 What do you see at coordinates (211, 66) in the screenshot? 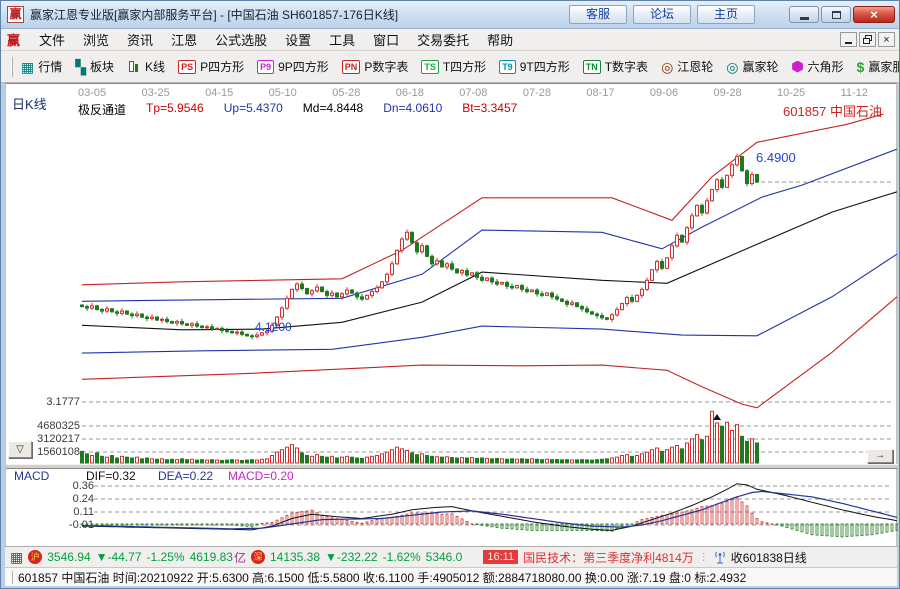
I see `toolbar-item-3: PS P四方形` at bounding box center [211, 66].